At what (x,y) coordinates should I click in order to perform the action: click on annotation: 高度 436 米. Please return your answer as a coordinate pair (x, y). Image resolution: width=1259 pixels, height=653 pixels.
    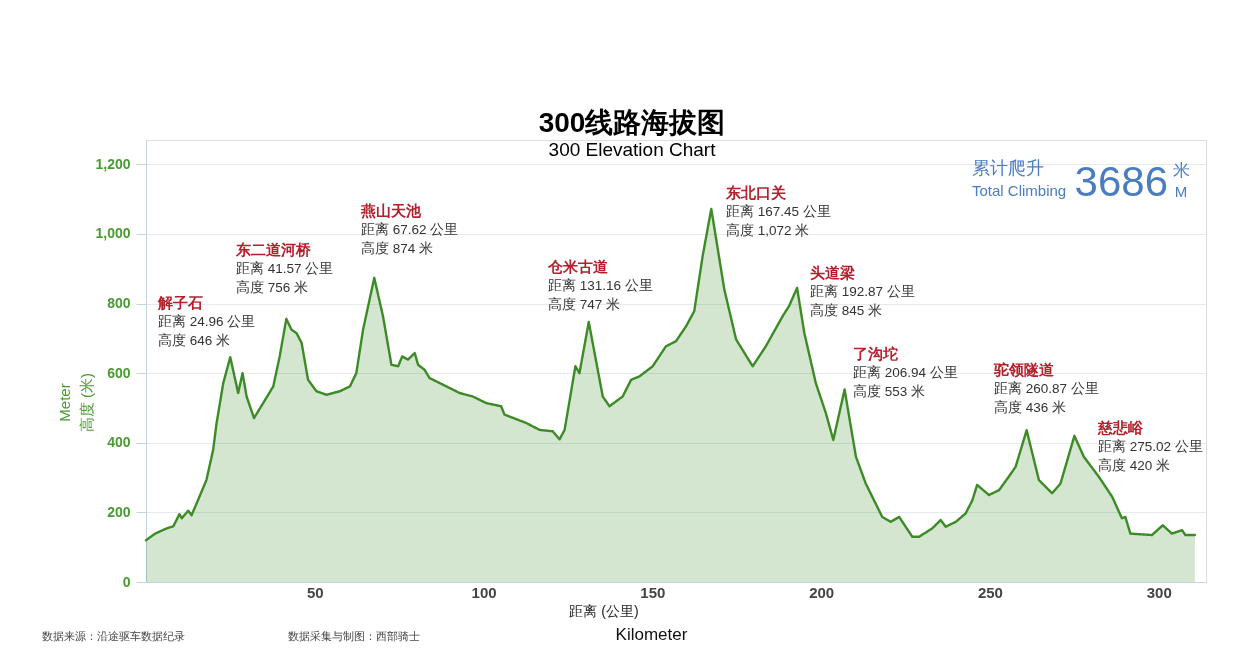
    Looking at the image, I should click on (1030, 407).